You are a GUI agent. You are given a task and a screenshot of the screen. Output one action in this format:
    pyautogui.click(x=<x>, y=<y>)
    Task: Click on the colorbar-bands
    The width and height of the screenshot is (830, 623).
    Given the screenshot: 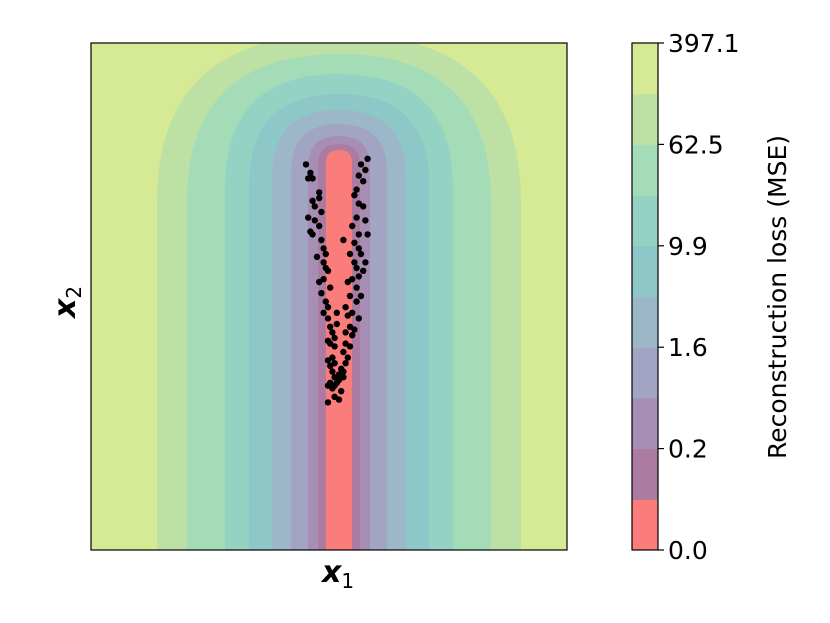 What is the action you would take?
    pyautogui.click(x=645, y=297)
    